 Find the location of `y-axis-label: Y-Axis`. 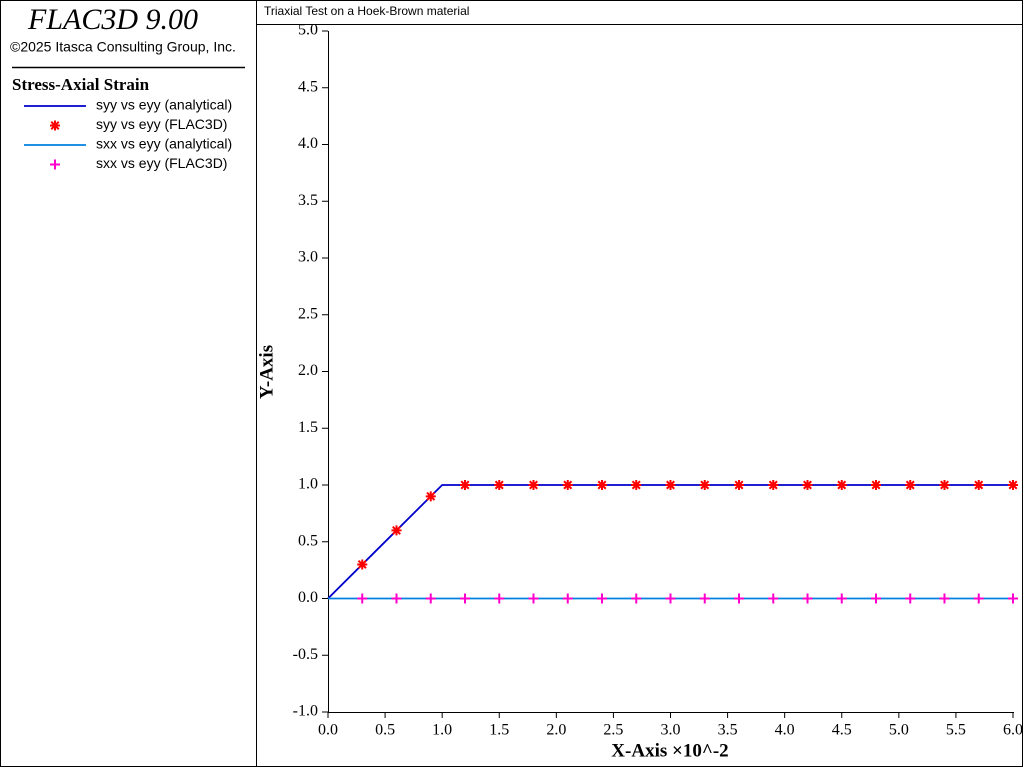

y-axis-label: Y-Axis is located at coordinates (266, 372).